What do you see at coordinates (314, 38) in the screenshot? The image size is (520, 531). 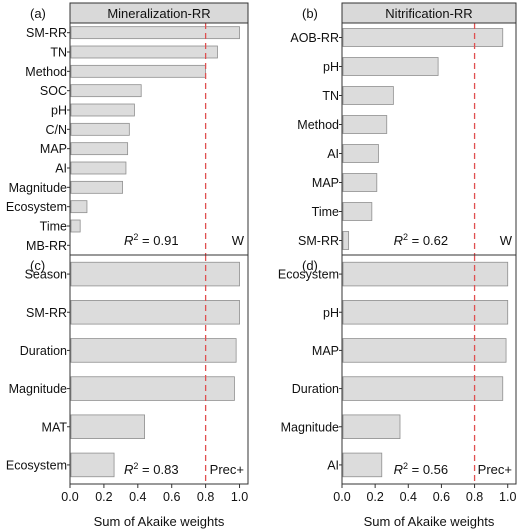 I see `category-label: AOB-RR` at bounding box center [314, 38].